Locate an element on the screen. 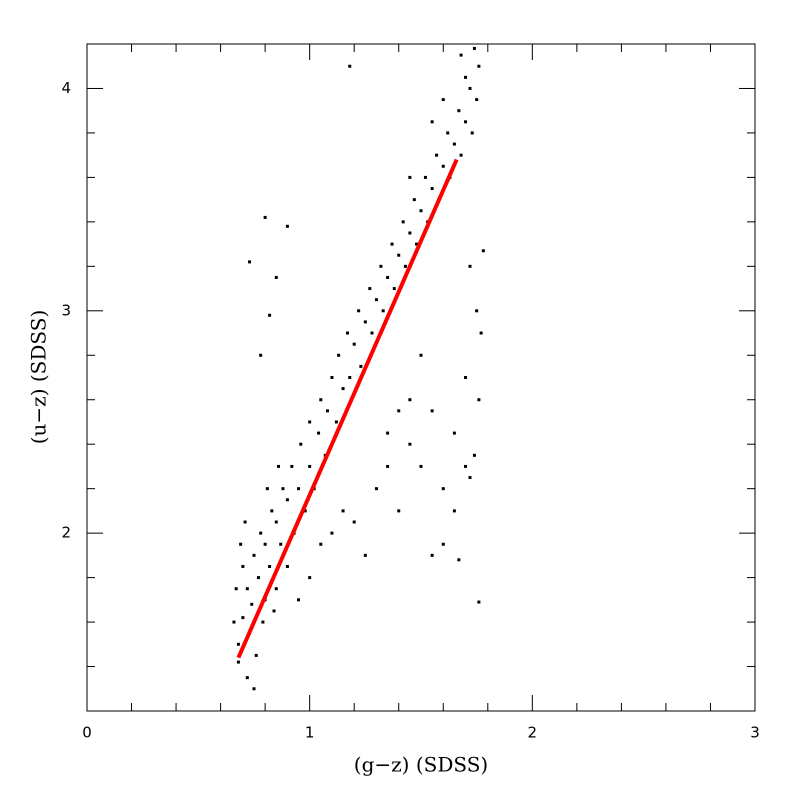 This screenshot has width=797, height=797. y-tick-label: 3 is located at coordinates (66, 310).